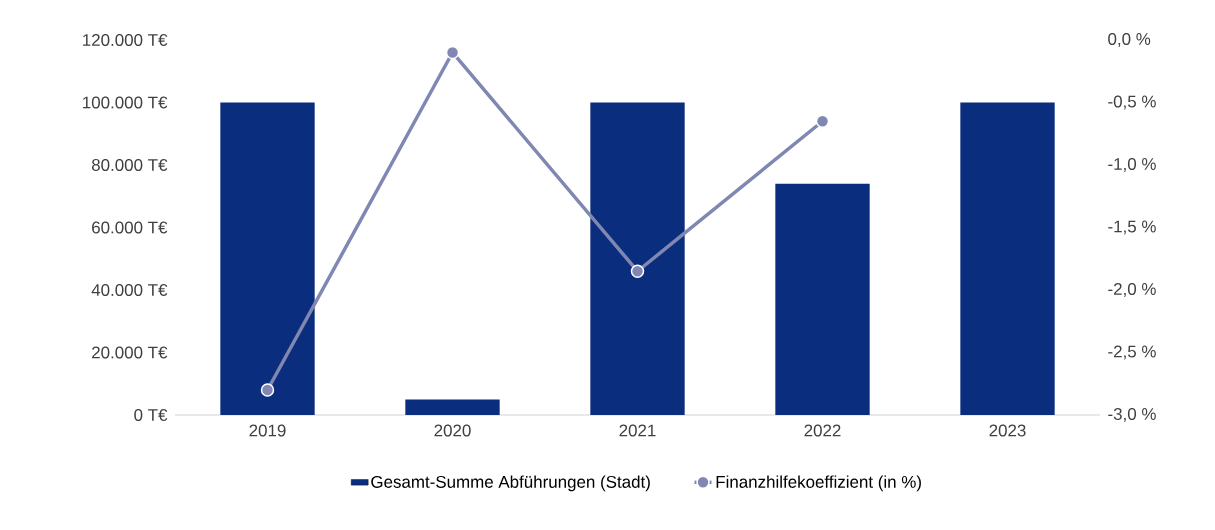 This screenshot has height=530, width=1215. Describe the element at coordinates (1132, 290) in the screenshot. I see `y2-tick-label: -2,0 %` at that location.